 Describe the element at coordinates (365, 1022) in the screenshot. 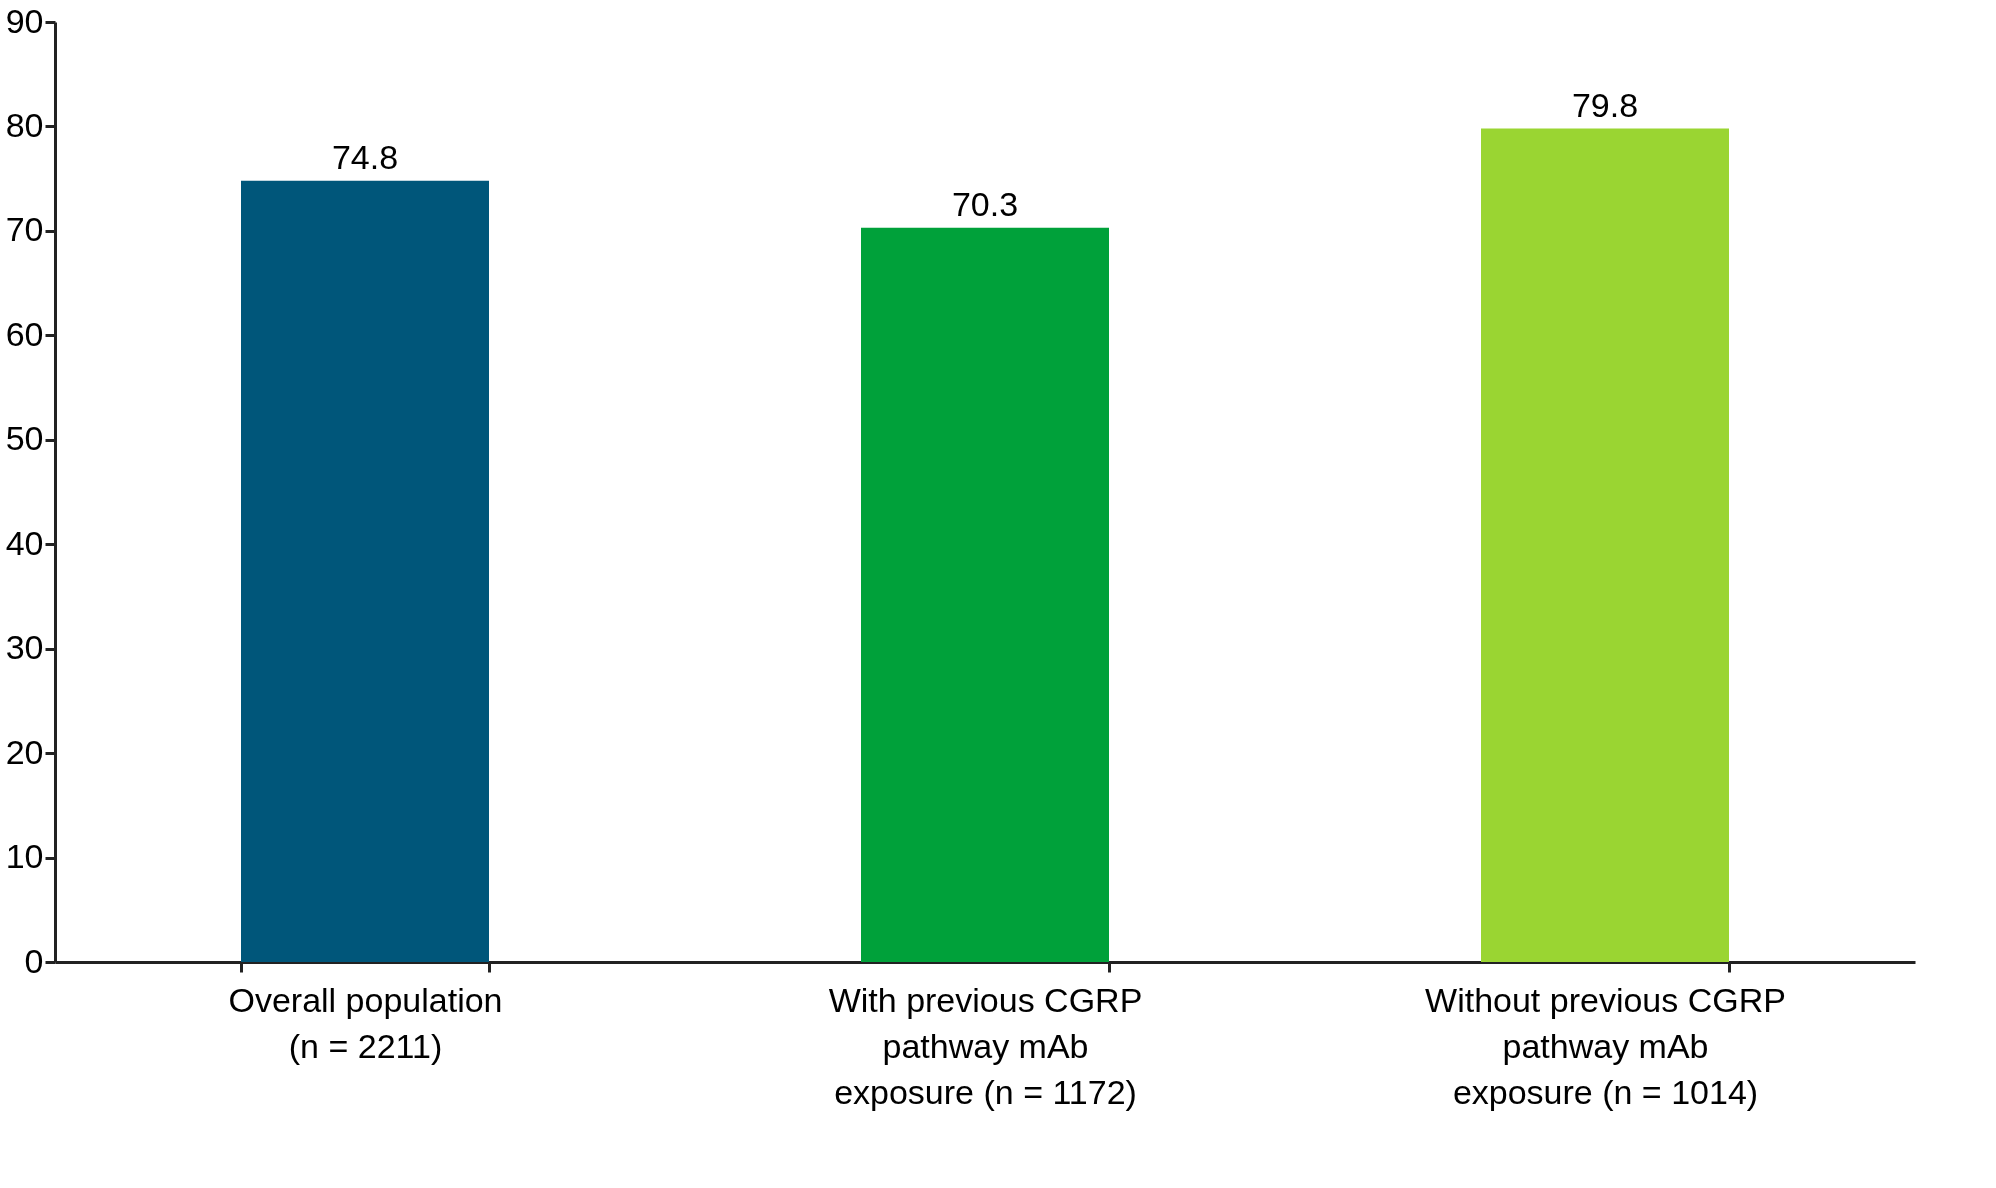

I see `x-tick-label: Overall population (n = 2211)` at that location.